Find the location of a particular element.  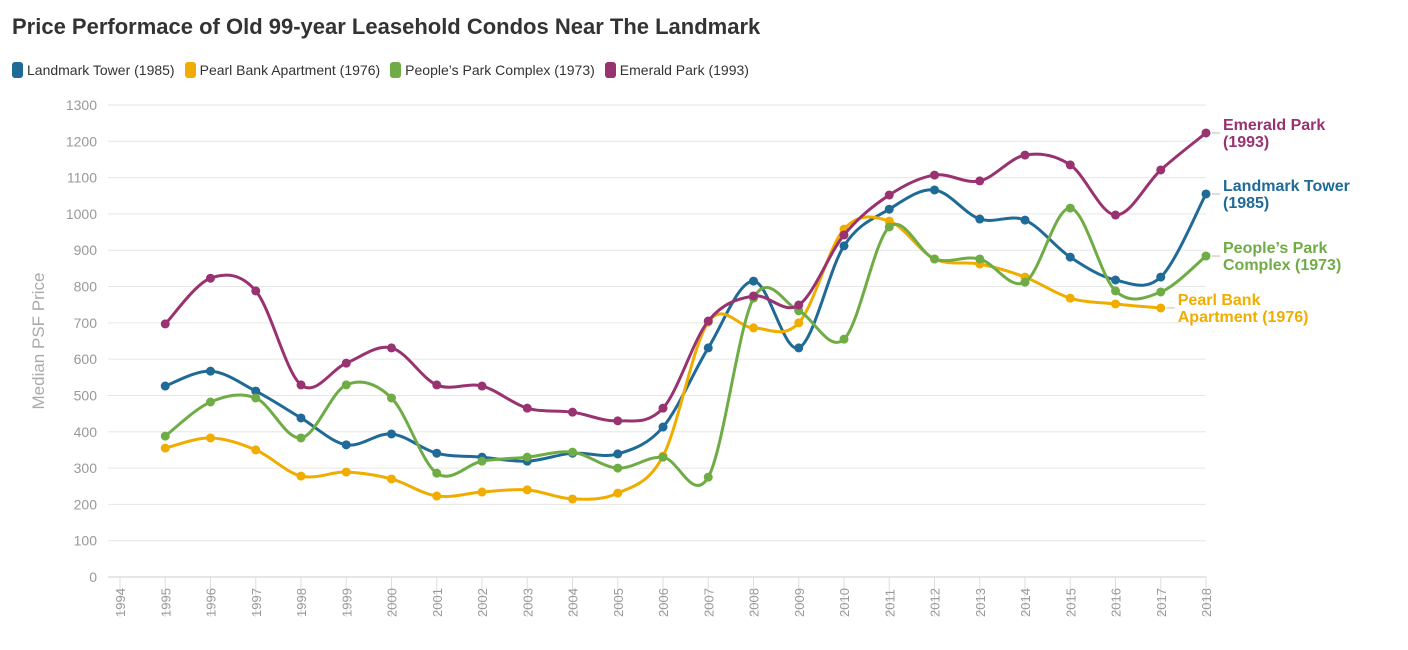

series-end-label: Landmark Tower is located at coordinates (1286, 186).